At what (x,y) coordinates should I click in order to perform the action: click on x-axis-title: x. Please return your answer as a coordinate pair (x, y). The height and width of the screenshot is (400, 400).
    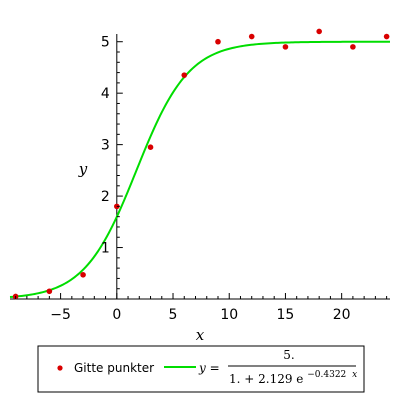
    Looking at the image, I should click on (200, 335).